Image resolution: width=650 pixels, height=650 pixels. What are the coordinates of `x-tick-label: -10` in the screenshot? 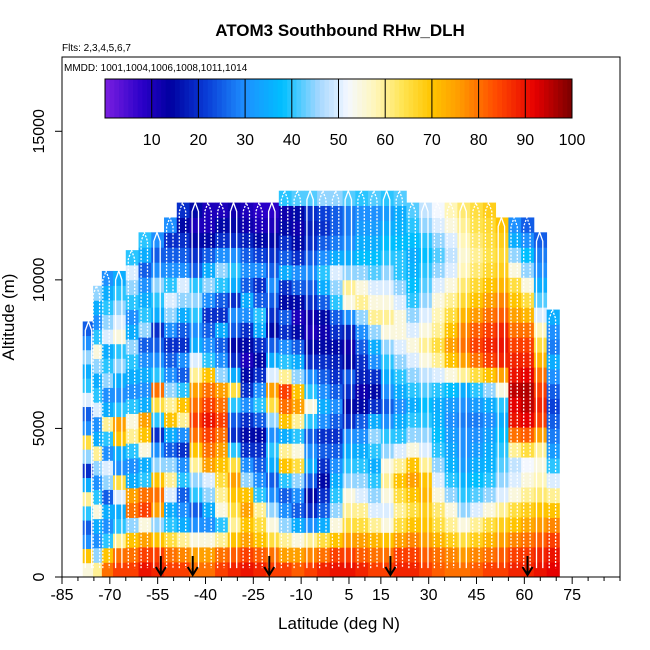 It's located at (301, 595).